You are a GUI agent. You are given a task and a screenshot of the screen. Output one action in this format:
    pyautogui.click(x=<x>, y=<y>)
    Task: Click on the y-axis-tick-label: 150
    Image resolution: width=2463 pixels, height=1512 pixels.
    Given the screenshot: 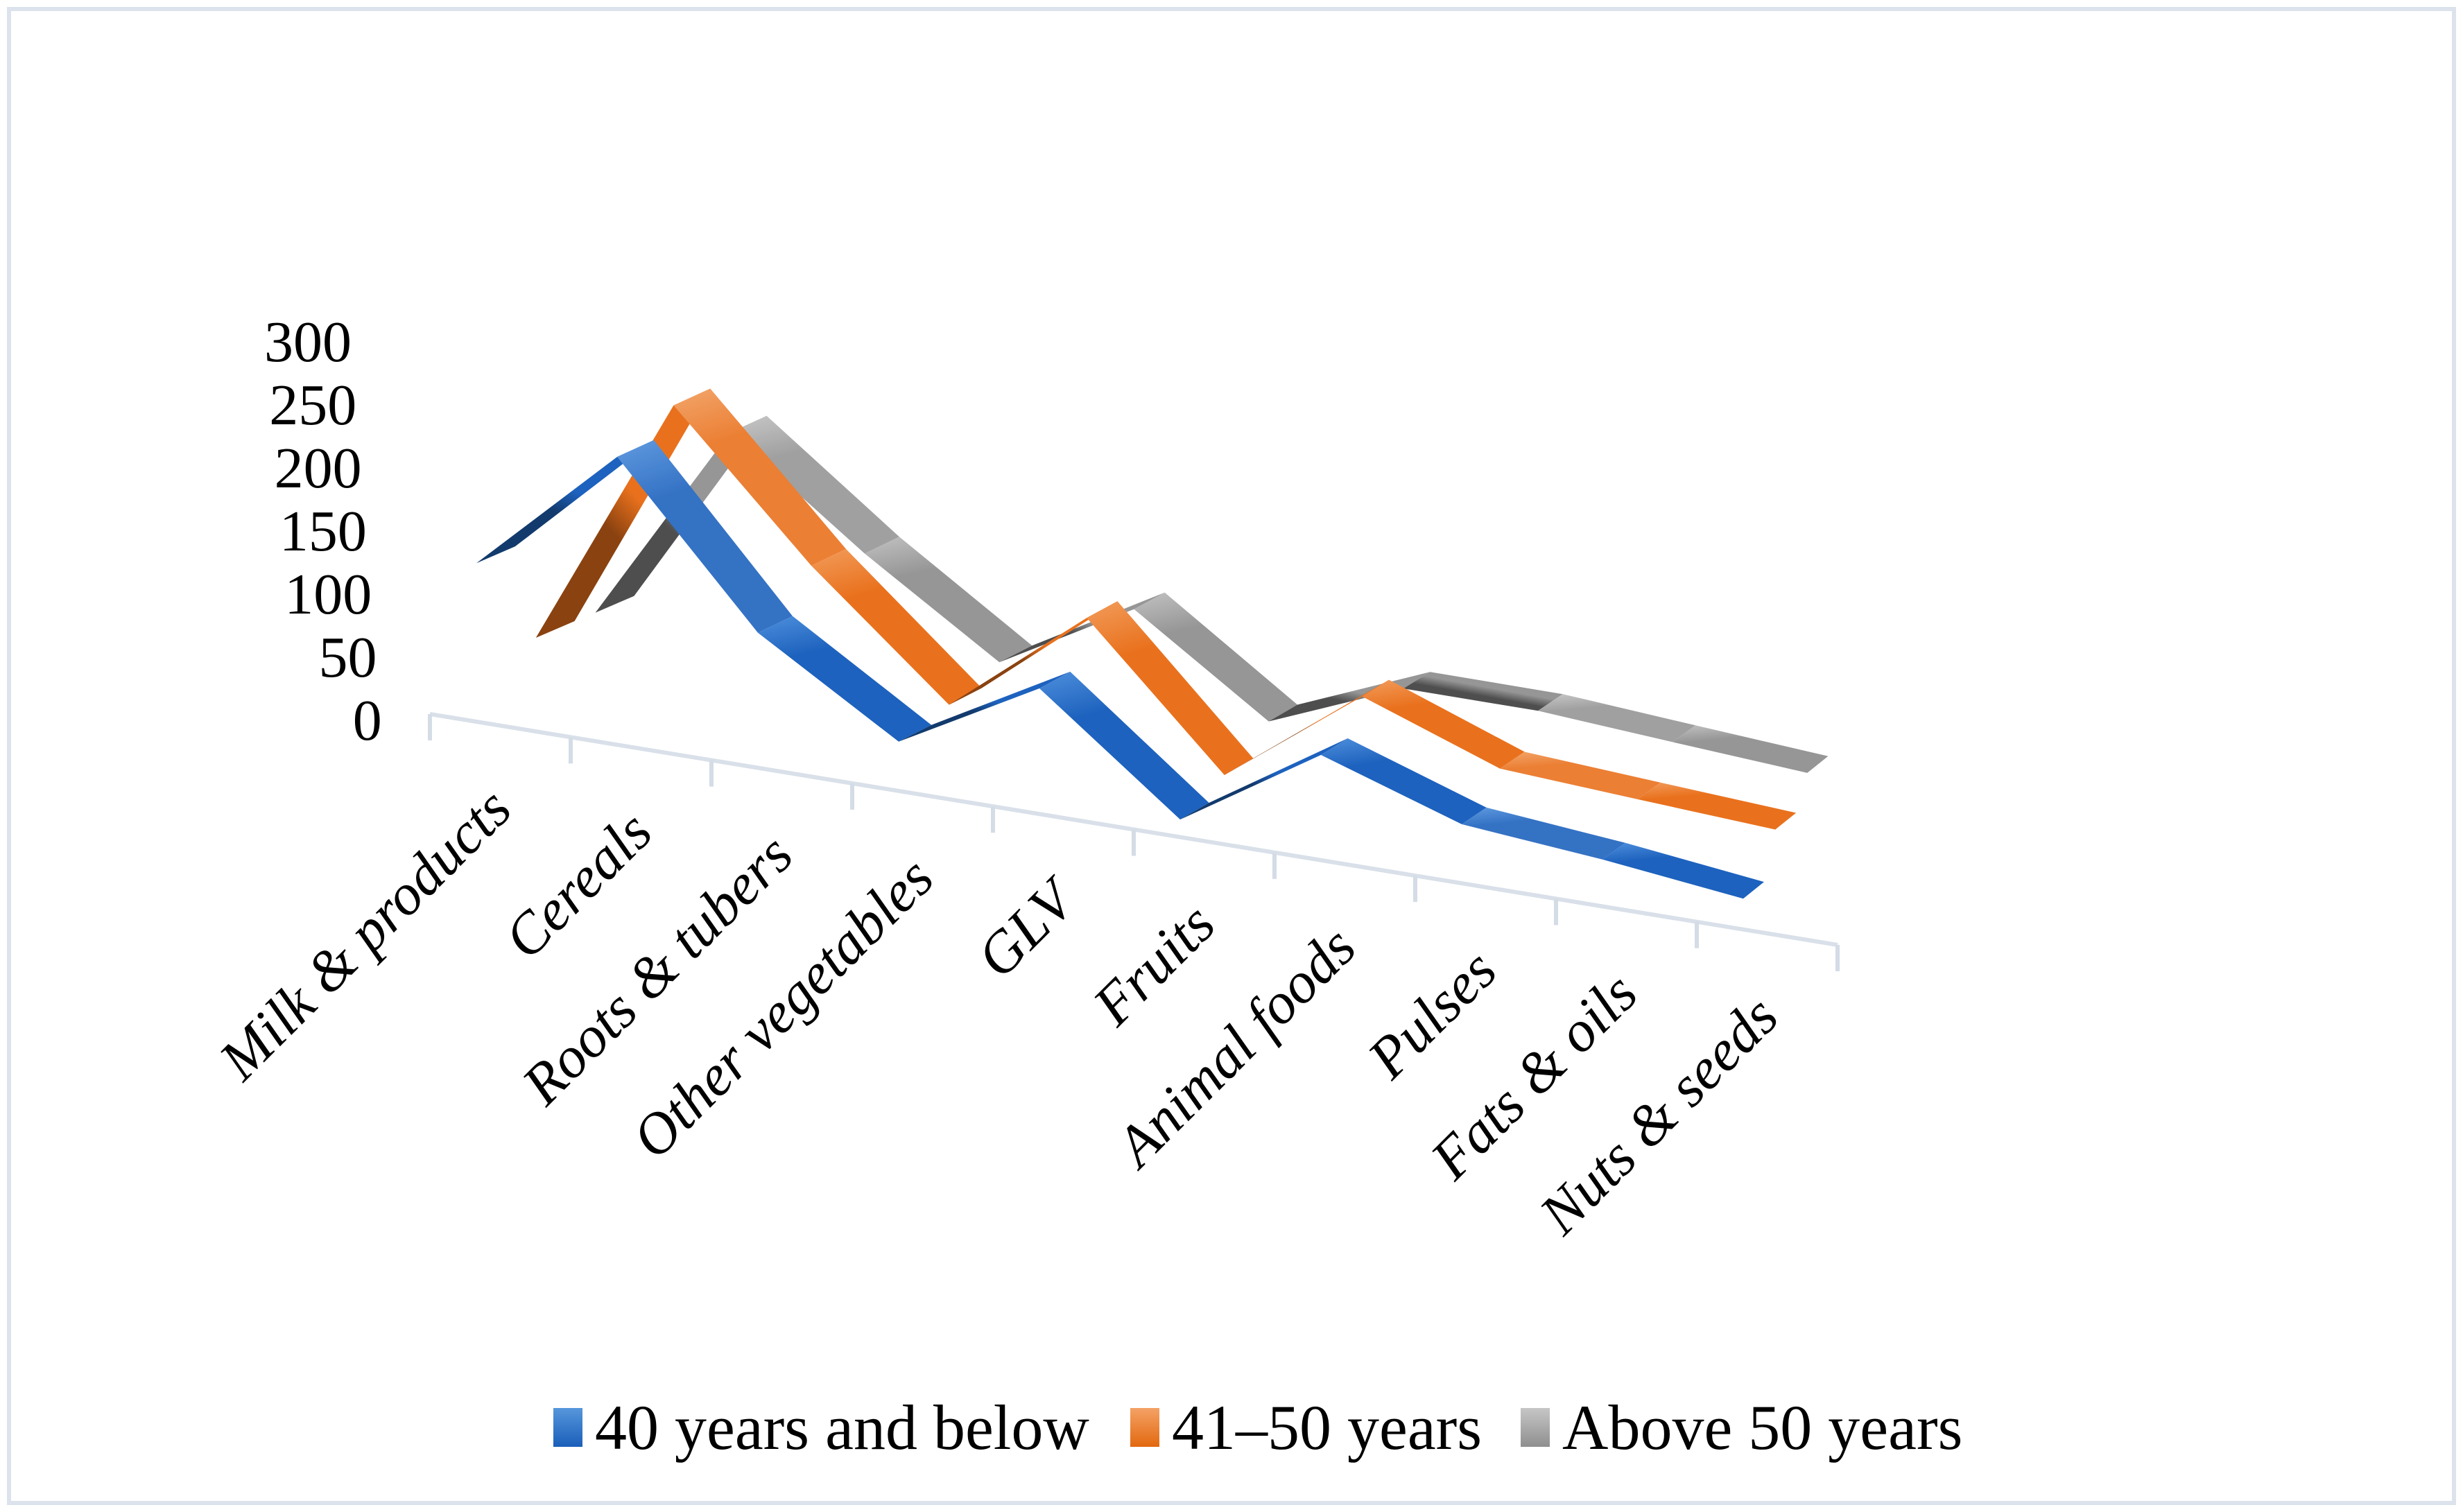 What is the action you would take?
    pyautogui.click(x=323, y=531)
    